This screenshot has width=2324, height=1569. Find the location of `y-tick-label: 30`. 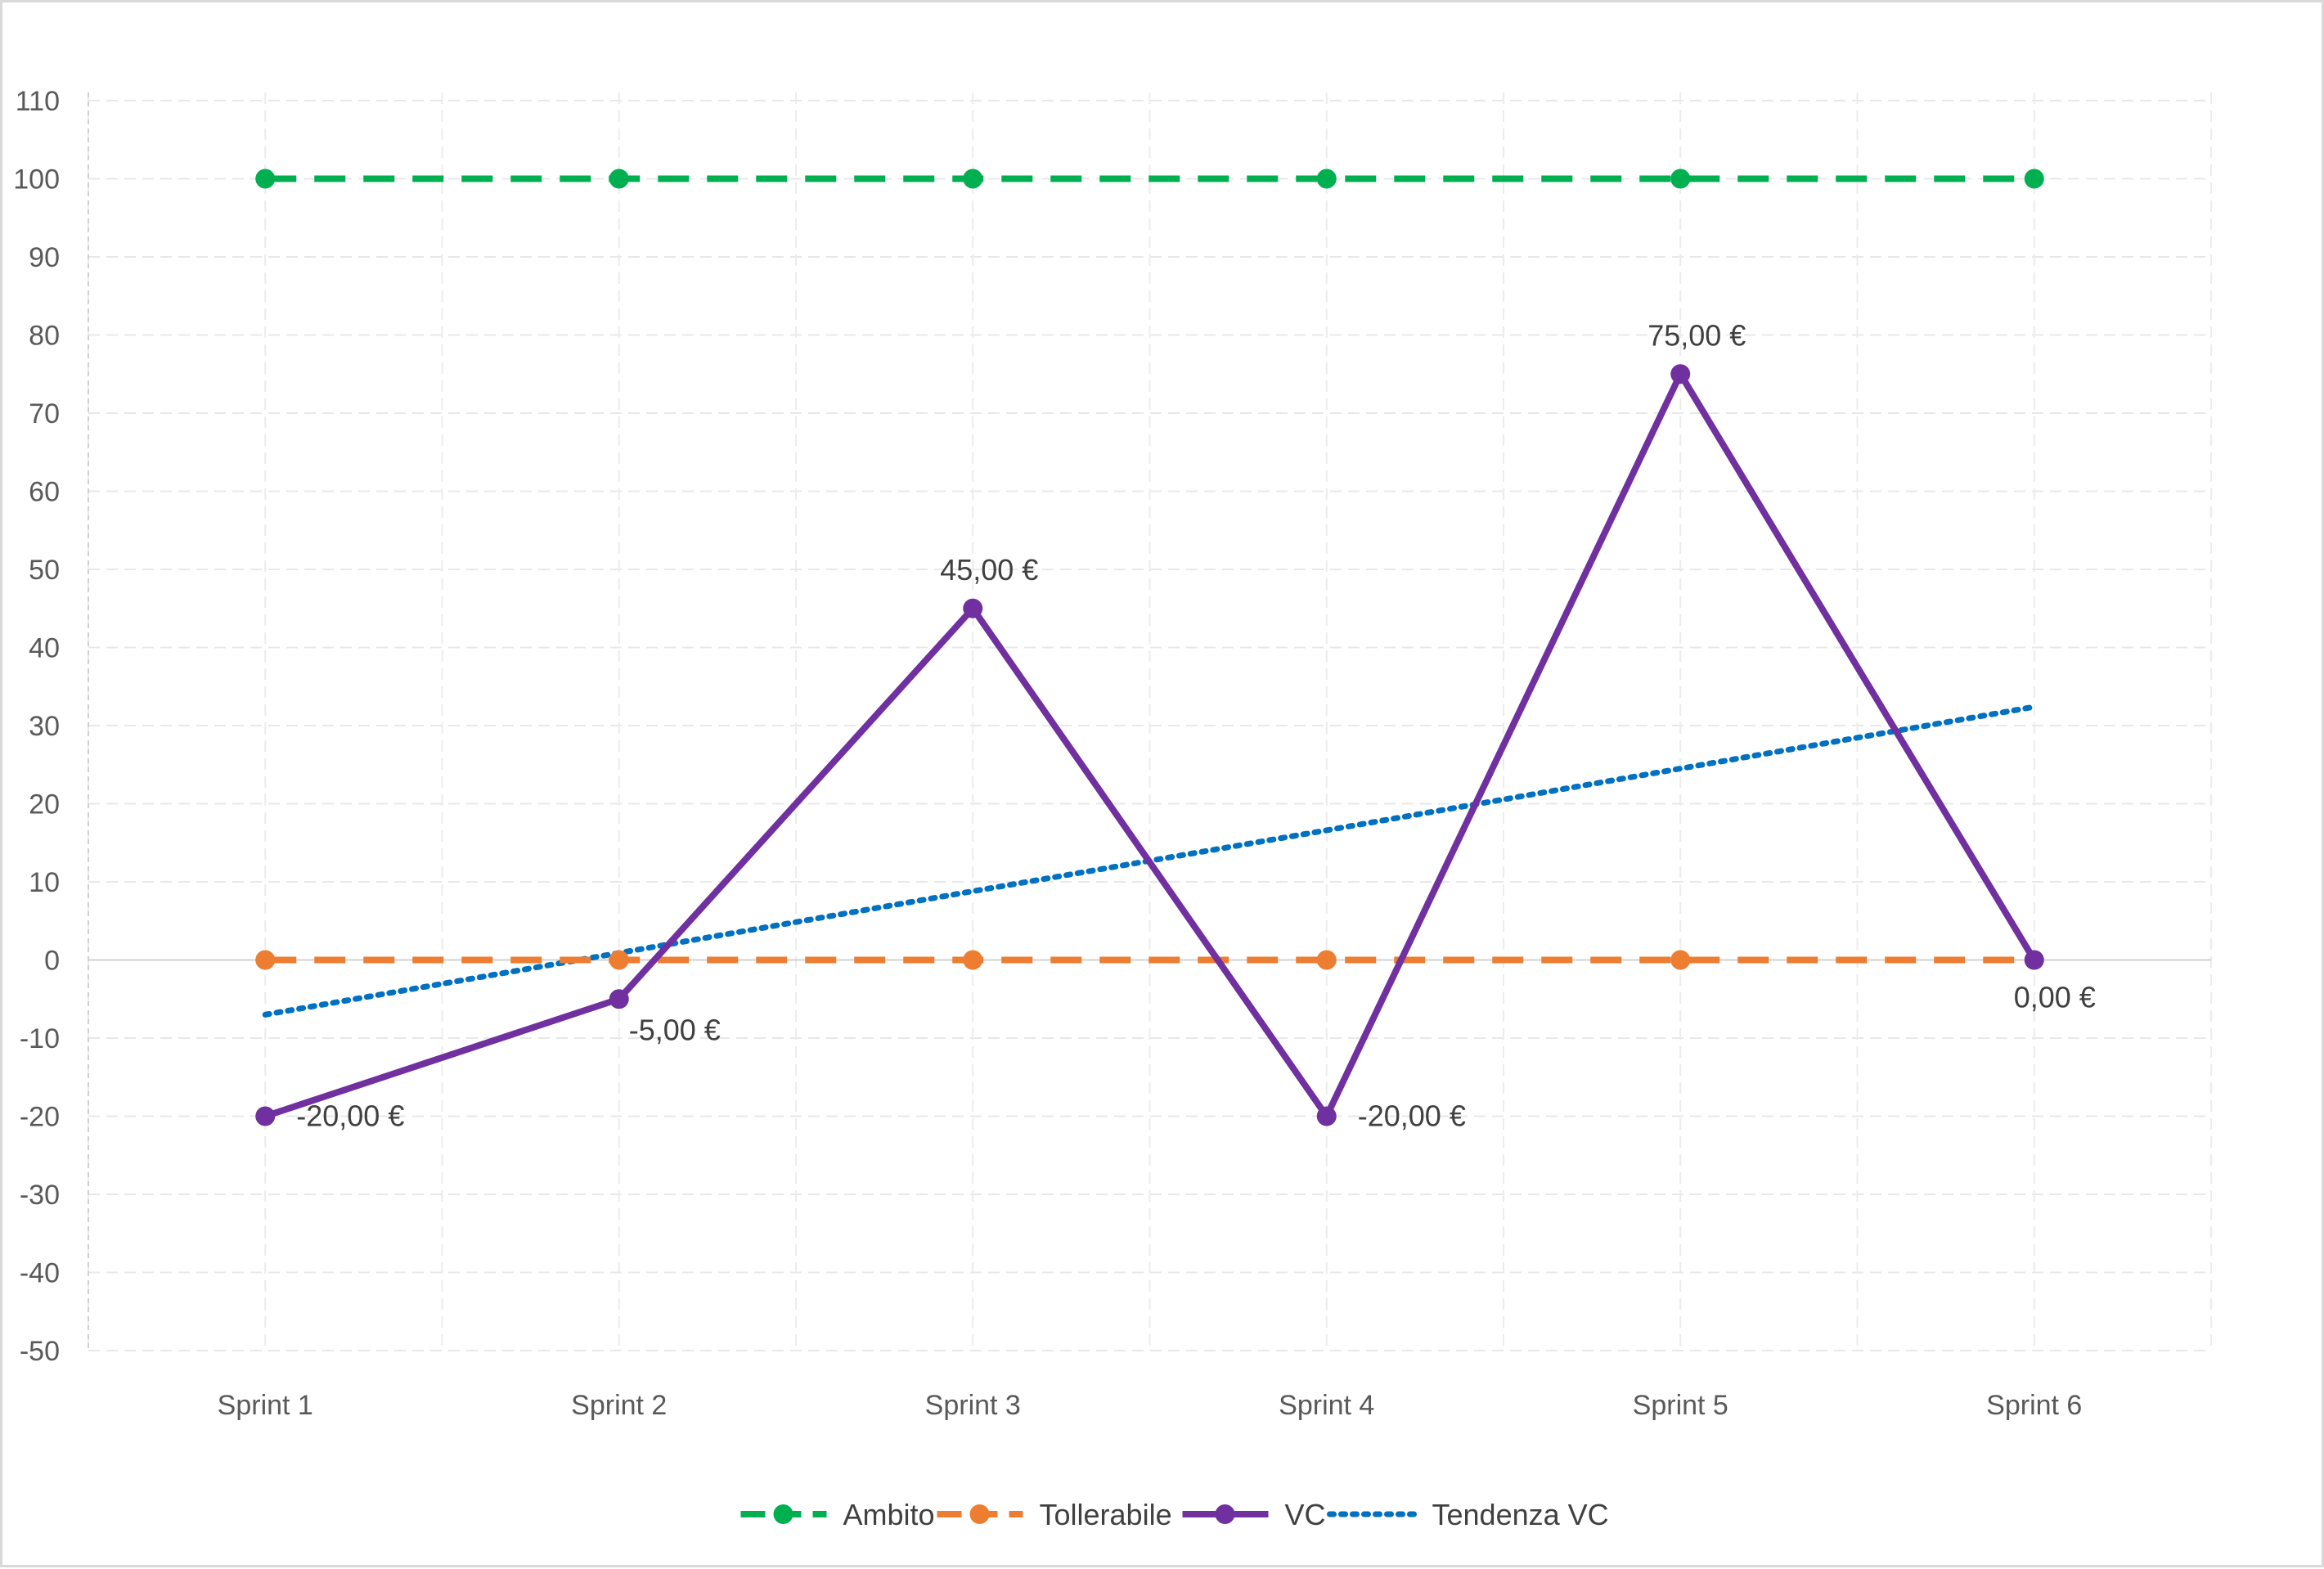

y-tick-label: 30 is located at coordinates (44, 726).